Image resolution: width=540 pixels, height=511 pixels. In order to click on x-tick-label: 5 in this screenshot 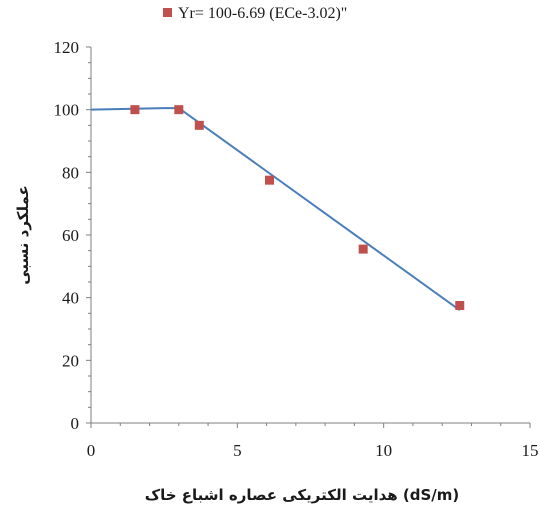, I will do `click(237, 450)`.